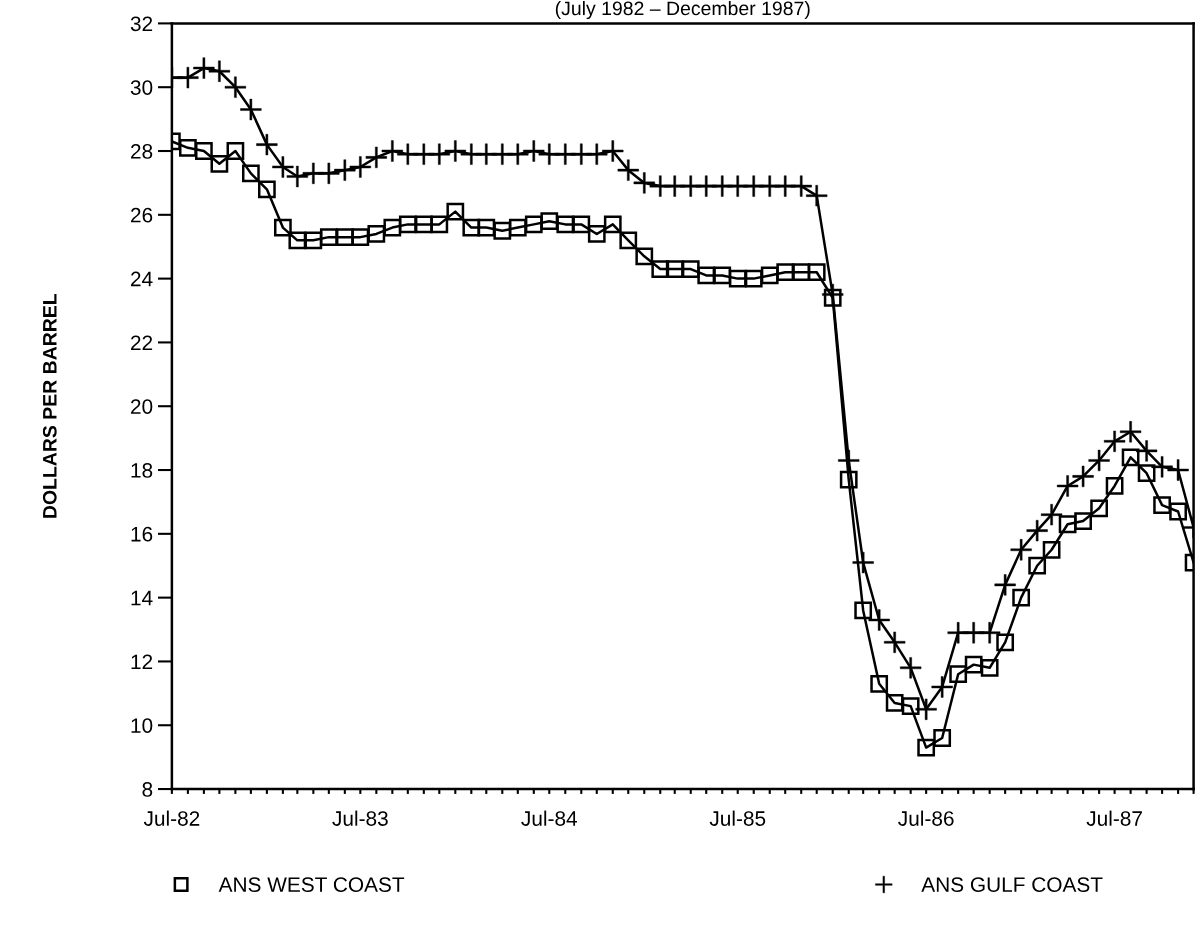  Describe the element at coordinates (142, 534) in the screenshot. I see `y-tick-label: 16` at that location.